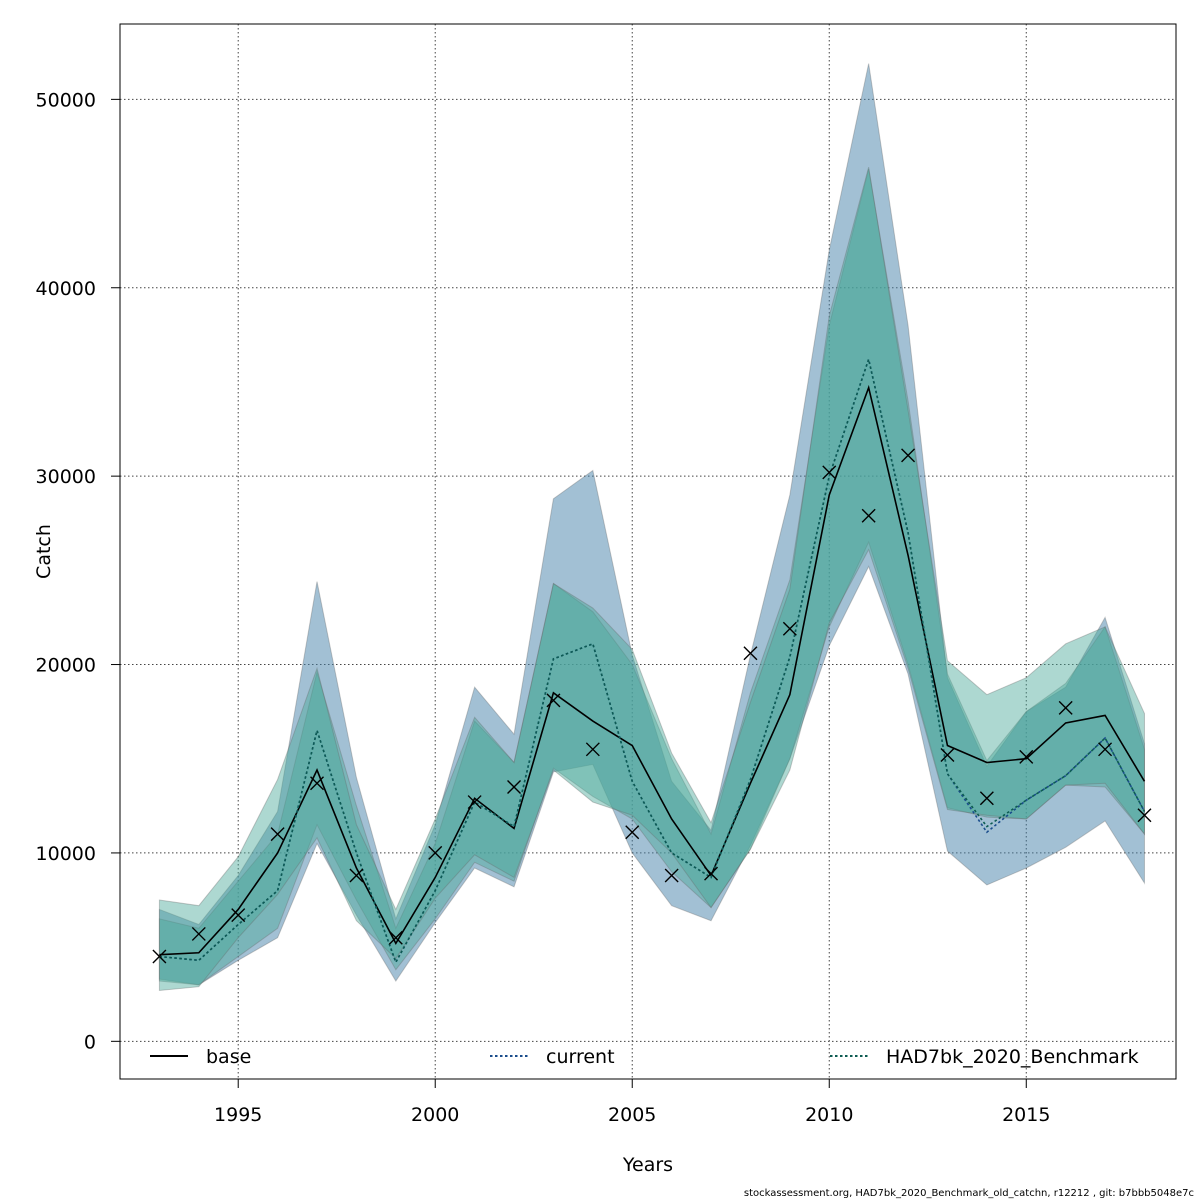 Image resolution: width=1200 pixels, height=1200 pixels. I want to click on y-tick-label: 10000, so click(66, 854).